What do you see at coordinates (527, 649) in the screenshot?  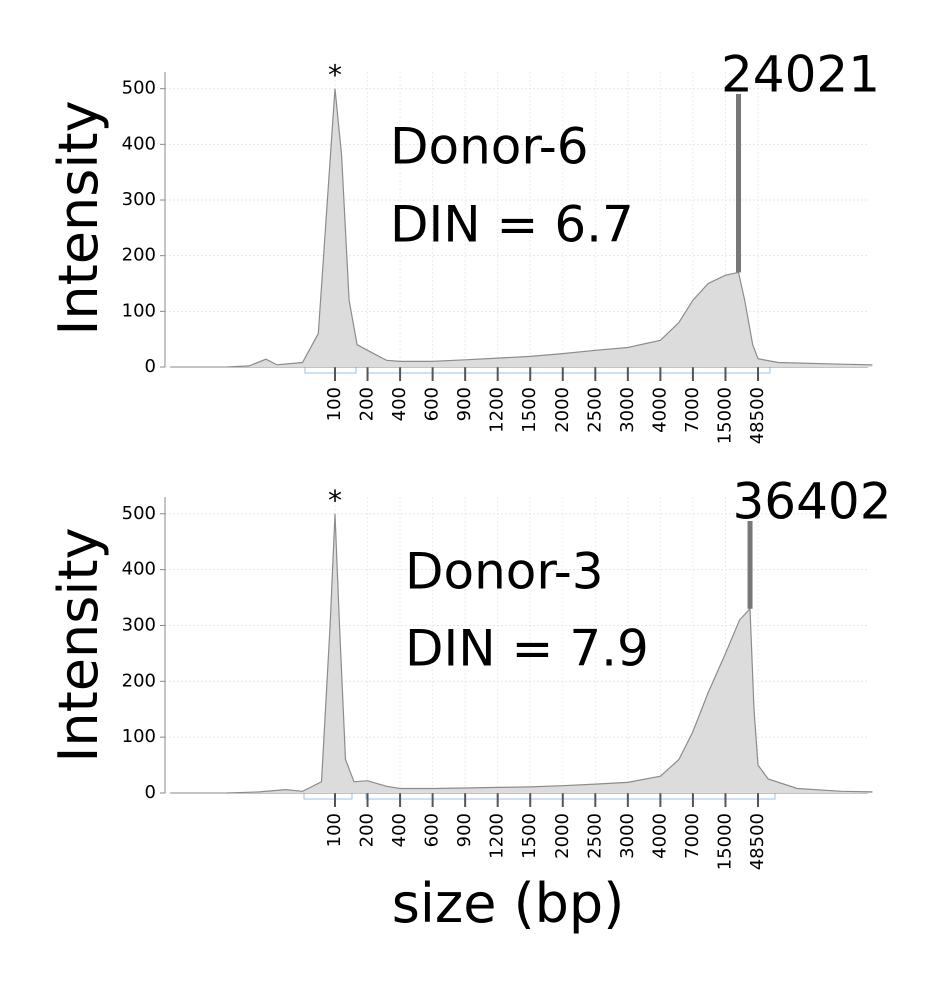 I see `sample-label: DIN = 7.9` at bounding box center [527, 649].